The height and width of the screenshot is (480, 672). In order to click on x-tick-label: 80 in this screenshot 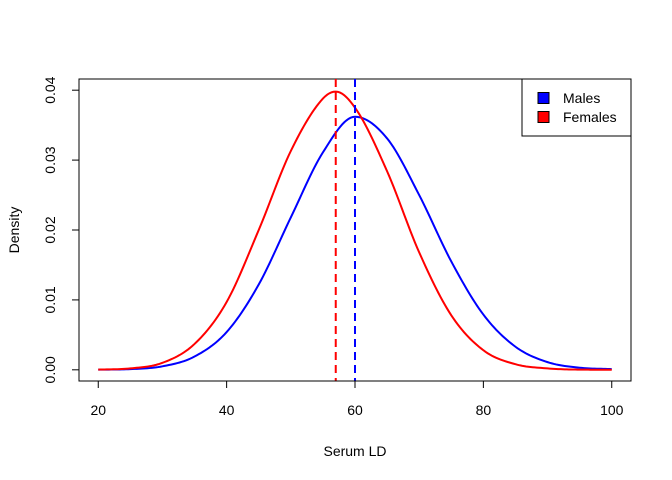, I will do `click(484, 410)`.